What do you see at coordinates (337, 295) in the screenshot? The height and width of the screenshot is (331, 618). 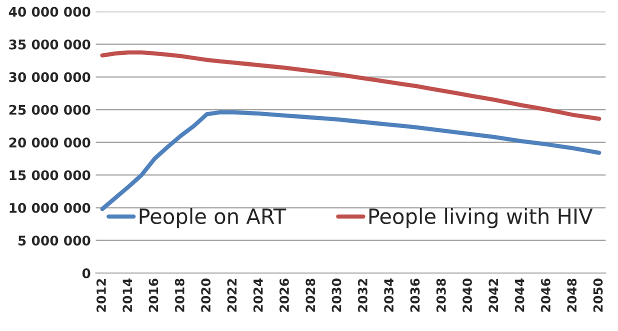 I see `x-tick-label: 2030` at bounding box center [337, 295].